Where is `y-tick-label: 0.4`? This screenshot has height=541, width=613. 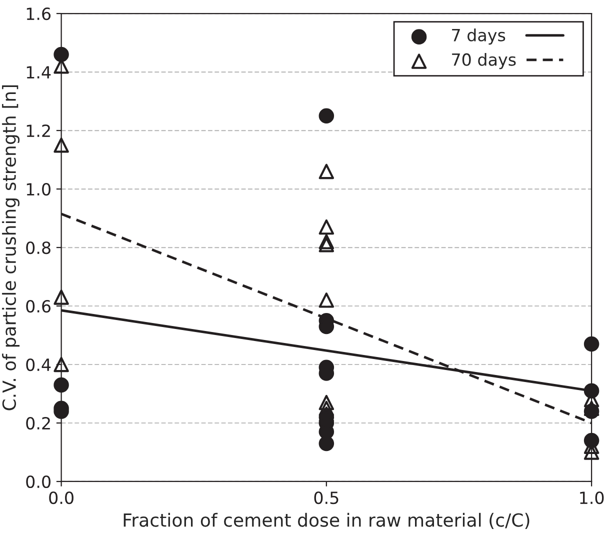 y-tick-label: 0.4 is located at coordinates (38, 365).